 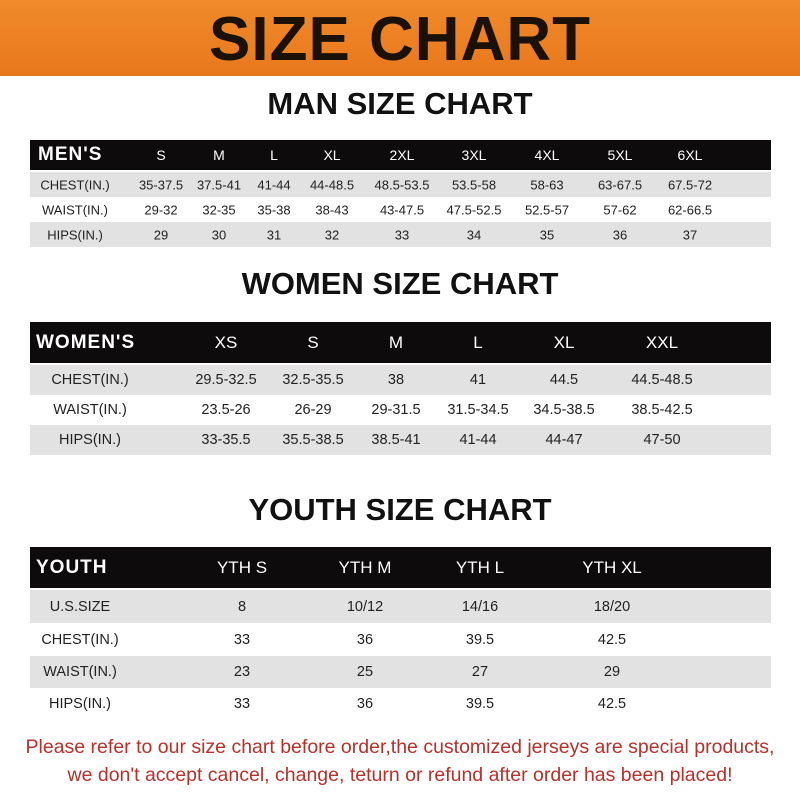 I want to click on measurement-cell: 34.5-38.5, so click(x=564, y=410).